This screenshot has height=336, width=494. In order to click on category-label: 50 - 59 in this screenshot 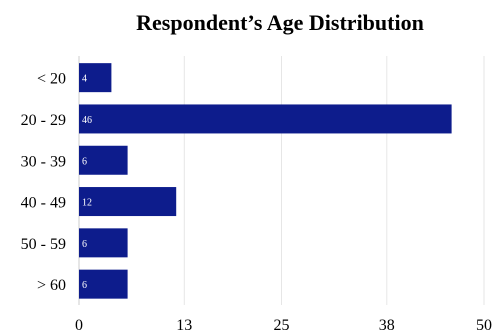, I will do `click(43, 244)`.